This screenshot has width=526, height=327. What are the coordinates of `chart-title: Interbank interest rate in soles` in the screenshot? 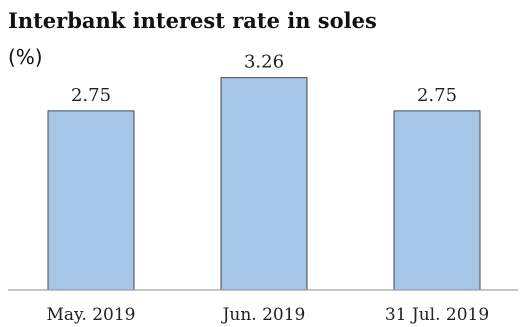 It's located at (192, 20).